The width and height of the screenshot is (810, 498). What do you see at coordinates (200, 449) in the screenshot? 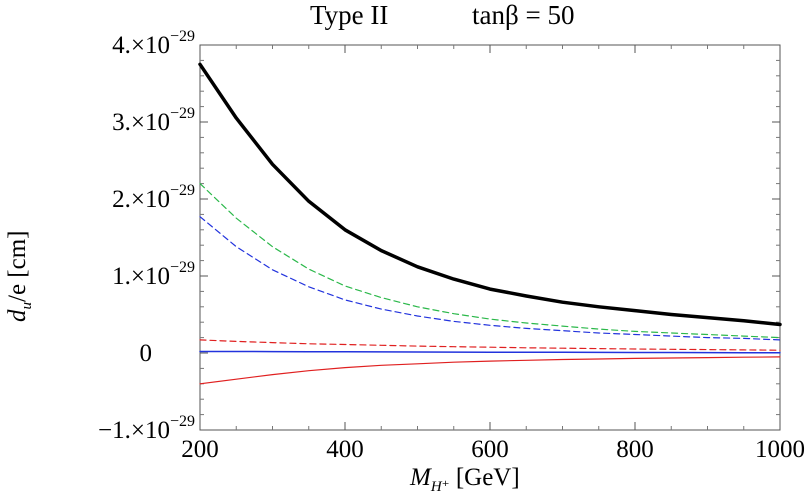
I see `x-tick-label: 200` at bounding box center [200, 449].